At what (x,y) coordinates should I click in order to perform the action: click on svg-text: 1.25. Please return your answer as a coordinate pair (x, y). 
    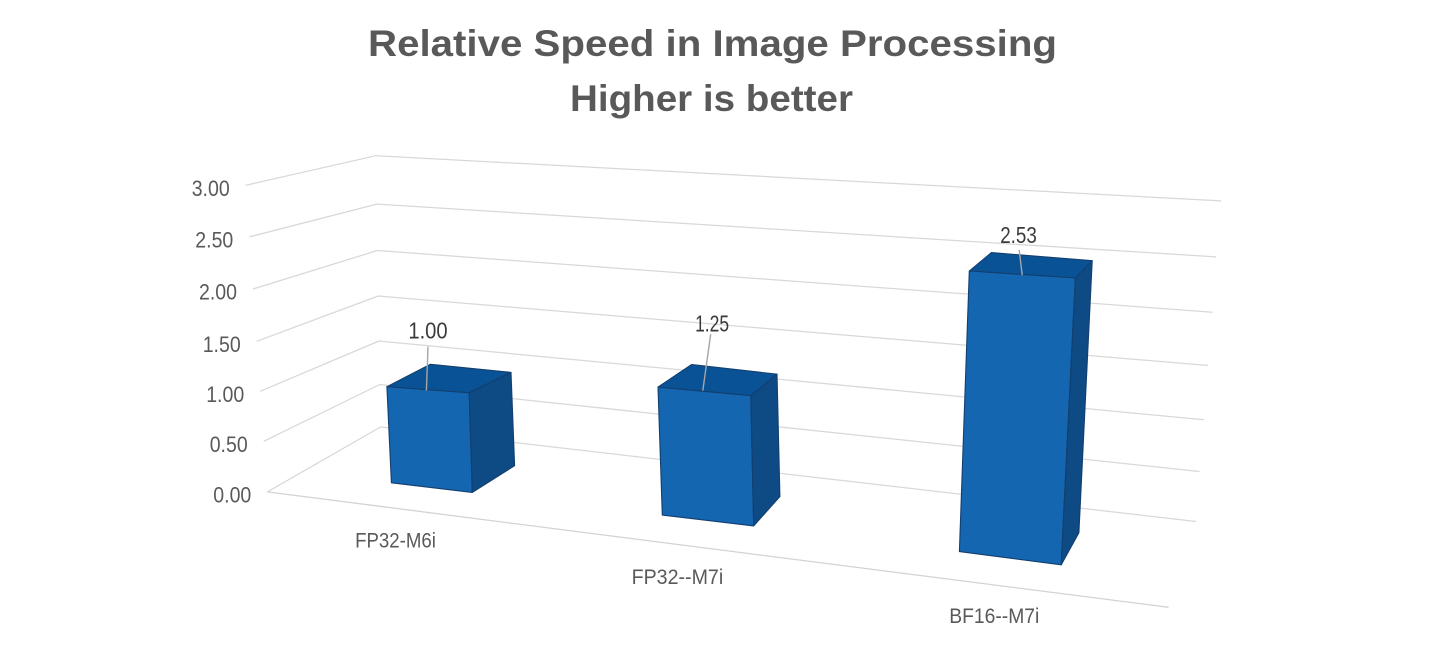
    Looking at the image, I should click on (712, 324).